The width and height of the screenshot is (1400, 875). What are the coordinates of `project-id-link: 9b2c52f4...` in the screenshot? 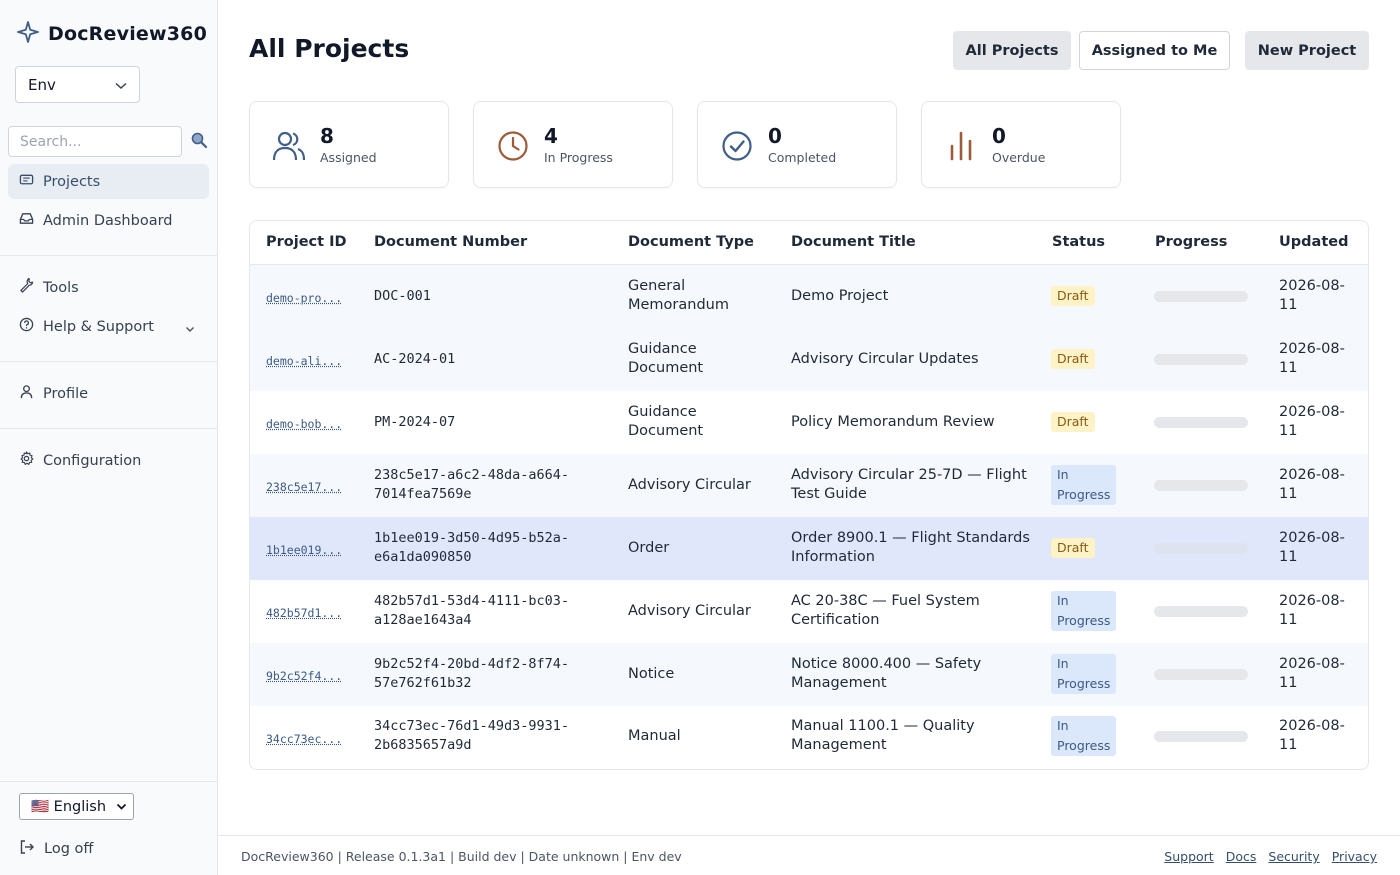 It's located at (304, 676).